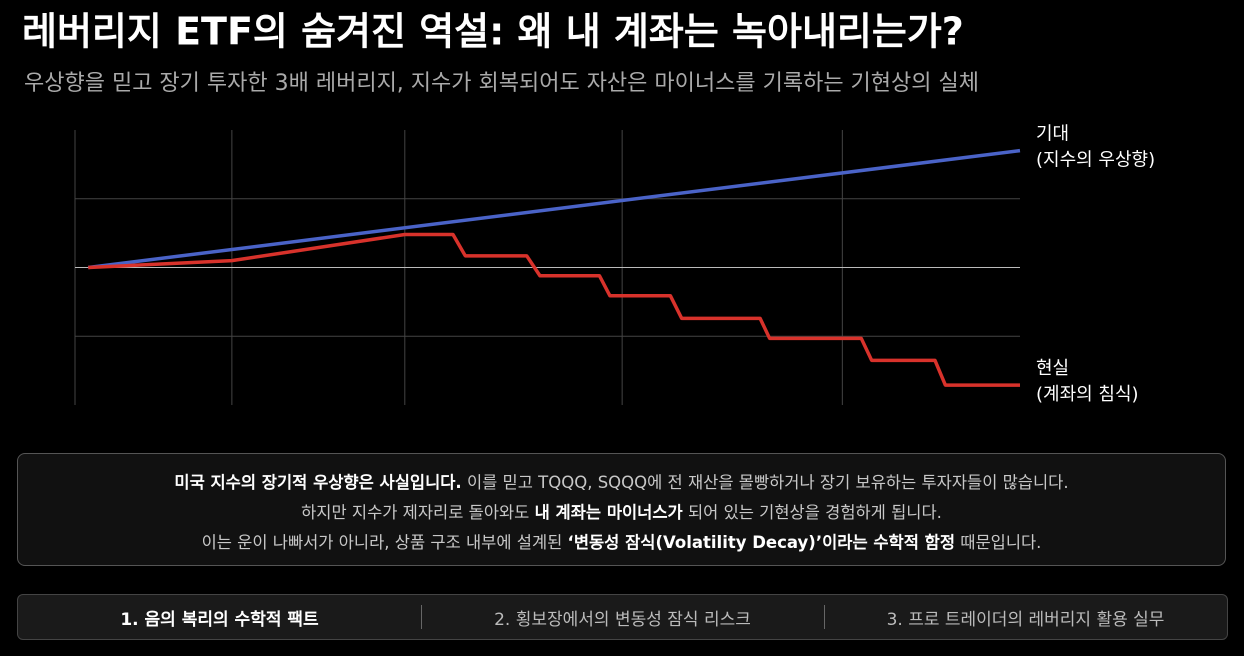 The height and width of the screenshot is (656, 1244). Describe the element at coordinates (1052, 134) in the screenshot. I see `series-label: 기대` at that location.